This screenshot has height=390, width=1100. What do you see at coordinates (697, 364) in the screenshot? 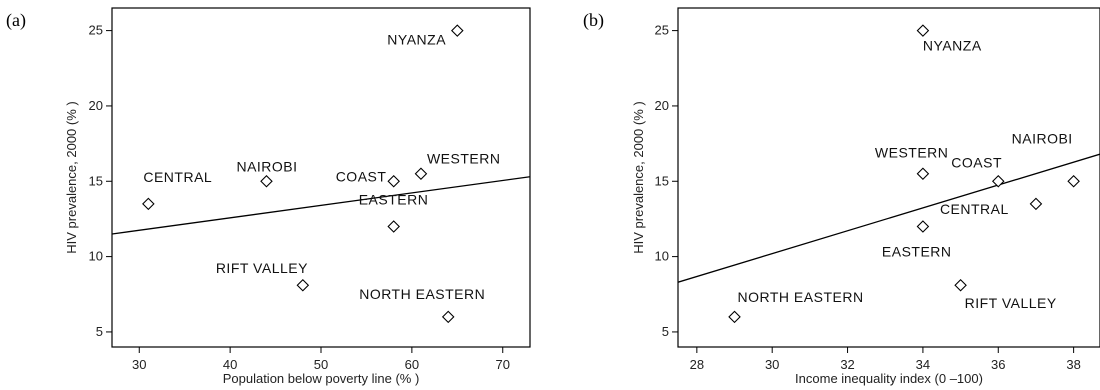
I see `x-tick-label: 28` at bounding box center [697, 364].